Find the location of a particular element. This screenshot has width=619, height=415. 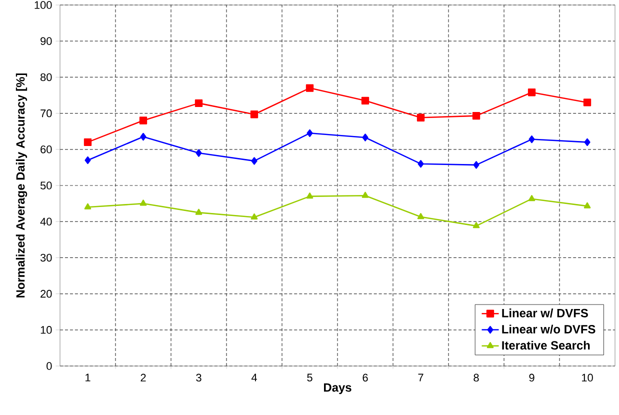

x-tick-label: 4 is located at coordinates (254, 378).